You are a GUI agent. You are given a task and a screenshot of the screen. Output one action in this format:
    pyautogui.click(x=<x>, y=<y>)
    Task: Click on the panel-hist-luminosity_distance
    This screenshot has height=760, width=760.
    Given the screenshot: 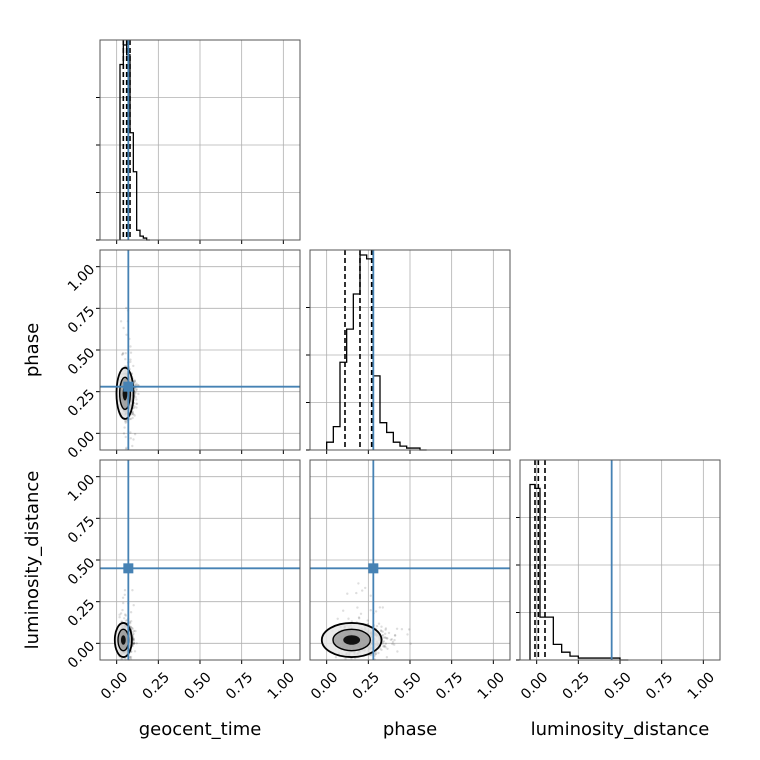 What is the action you would take?
    pyautogui.click(x=618, y=561)
    